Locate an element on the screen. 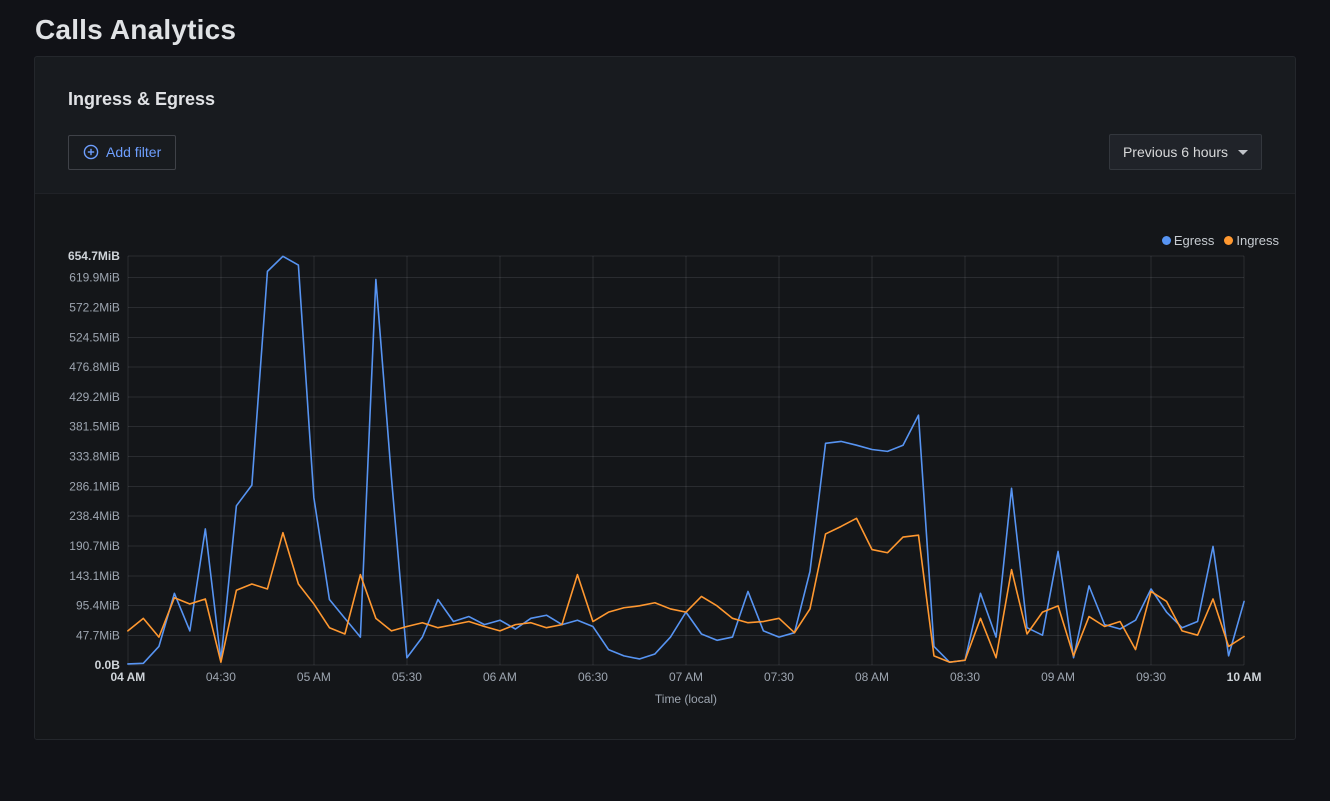 This screenshot has height=801, width=1330. svg-text: 09:30 is located at coordinates (1151, 677).